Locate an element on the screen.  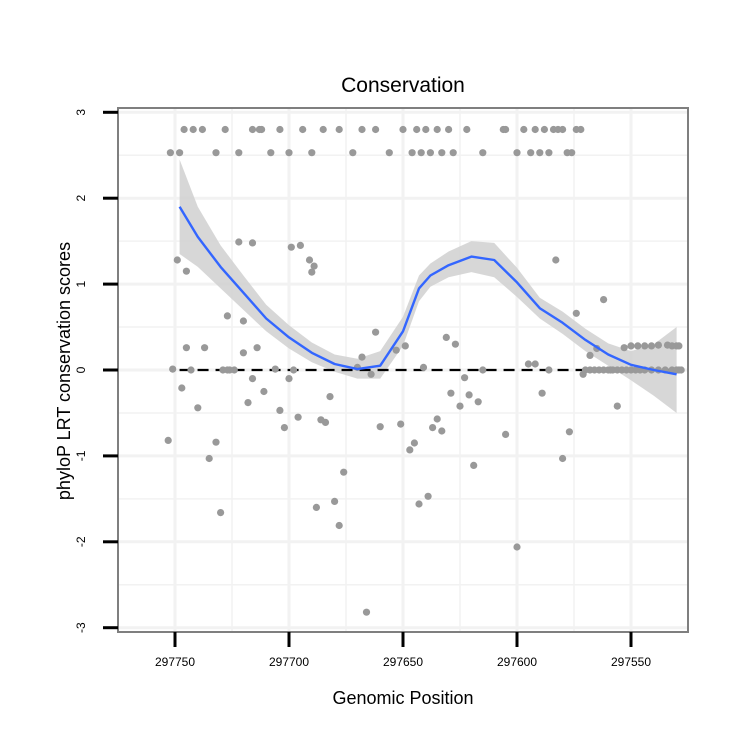
y-tick-label: 3 is located at coordinates (81, 112).